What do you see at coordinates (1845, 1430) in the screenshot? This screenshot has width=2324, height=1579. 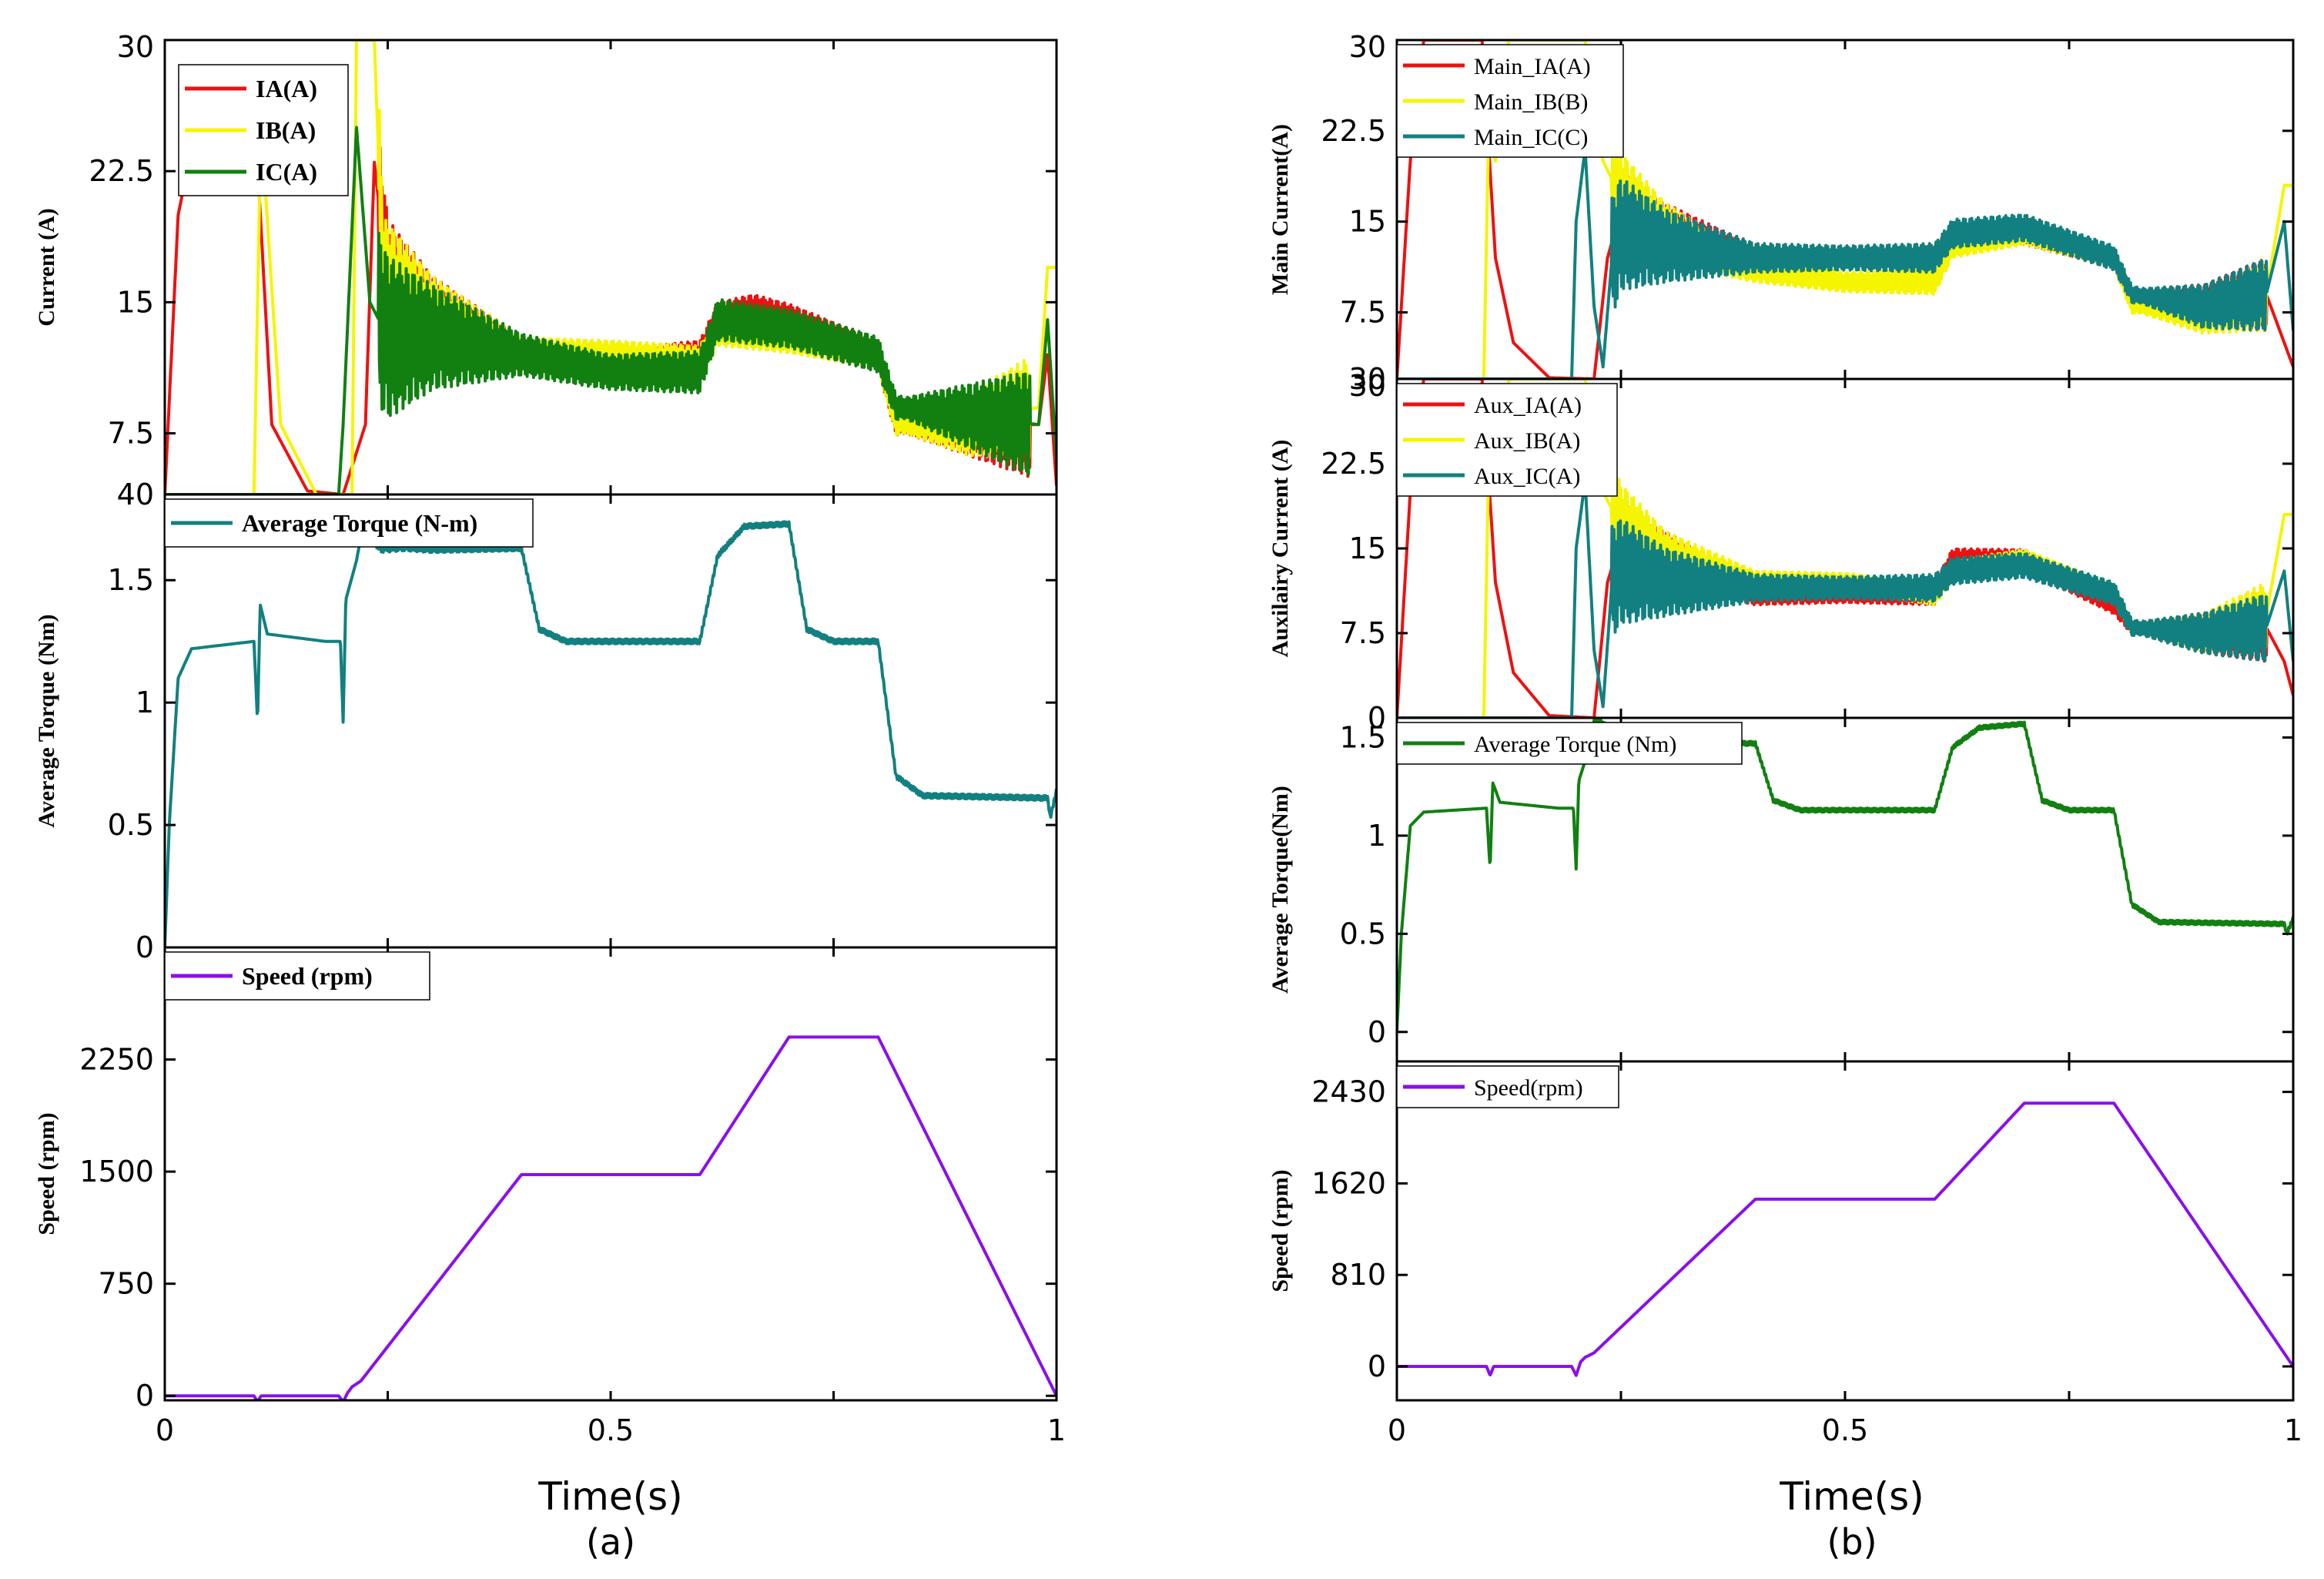 I see `x-tick-label-b-speed-1: 0.5` at bounding box center [1845, 1430].